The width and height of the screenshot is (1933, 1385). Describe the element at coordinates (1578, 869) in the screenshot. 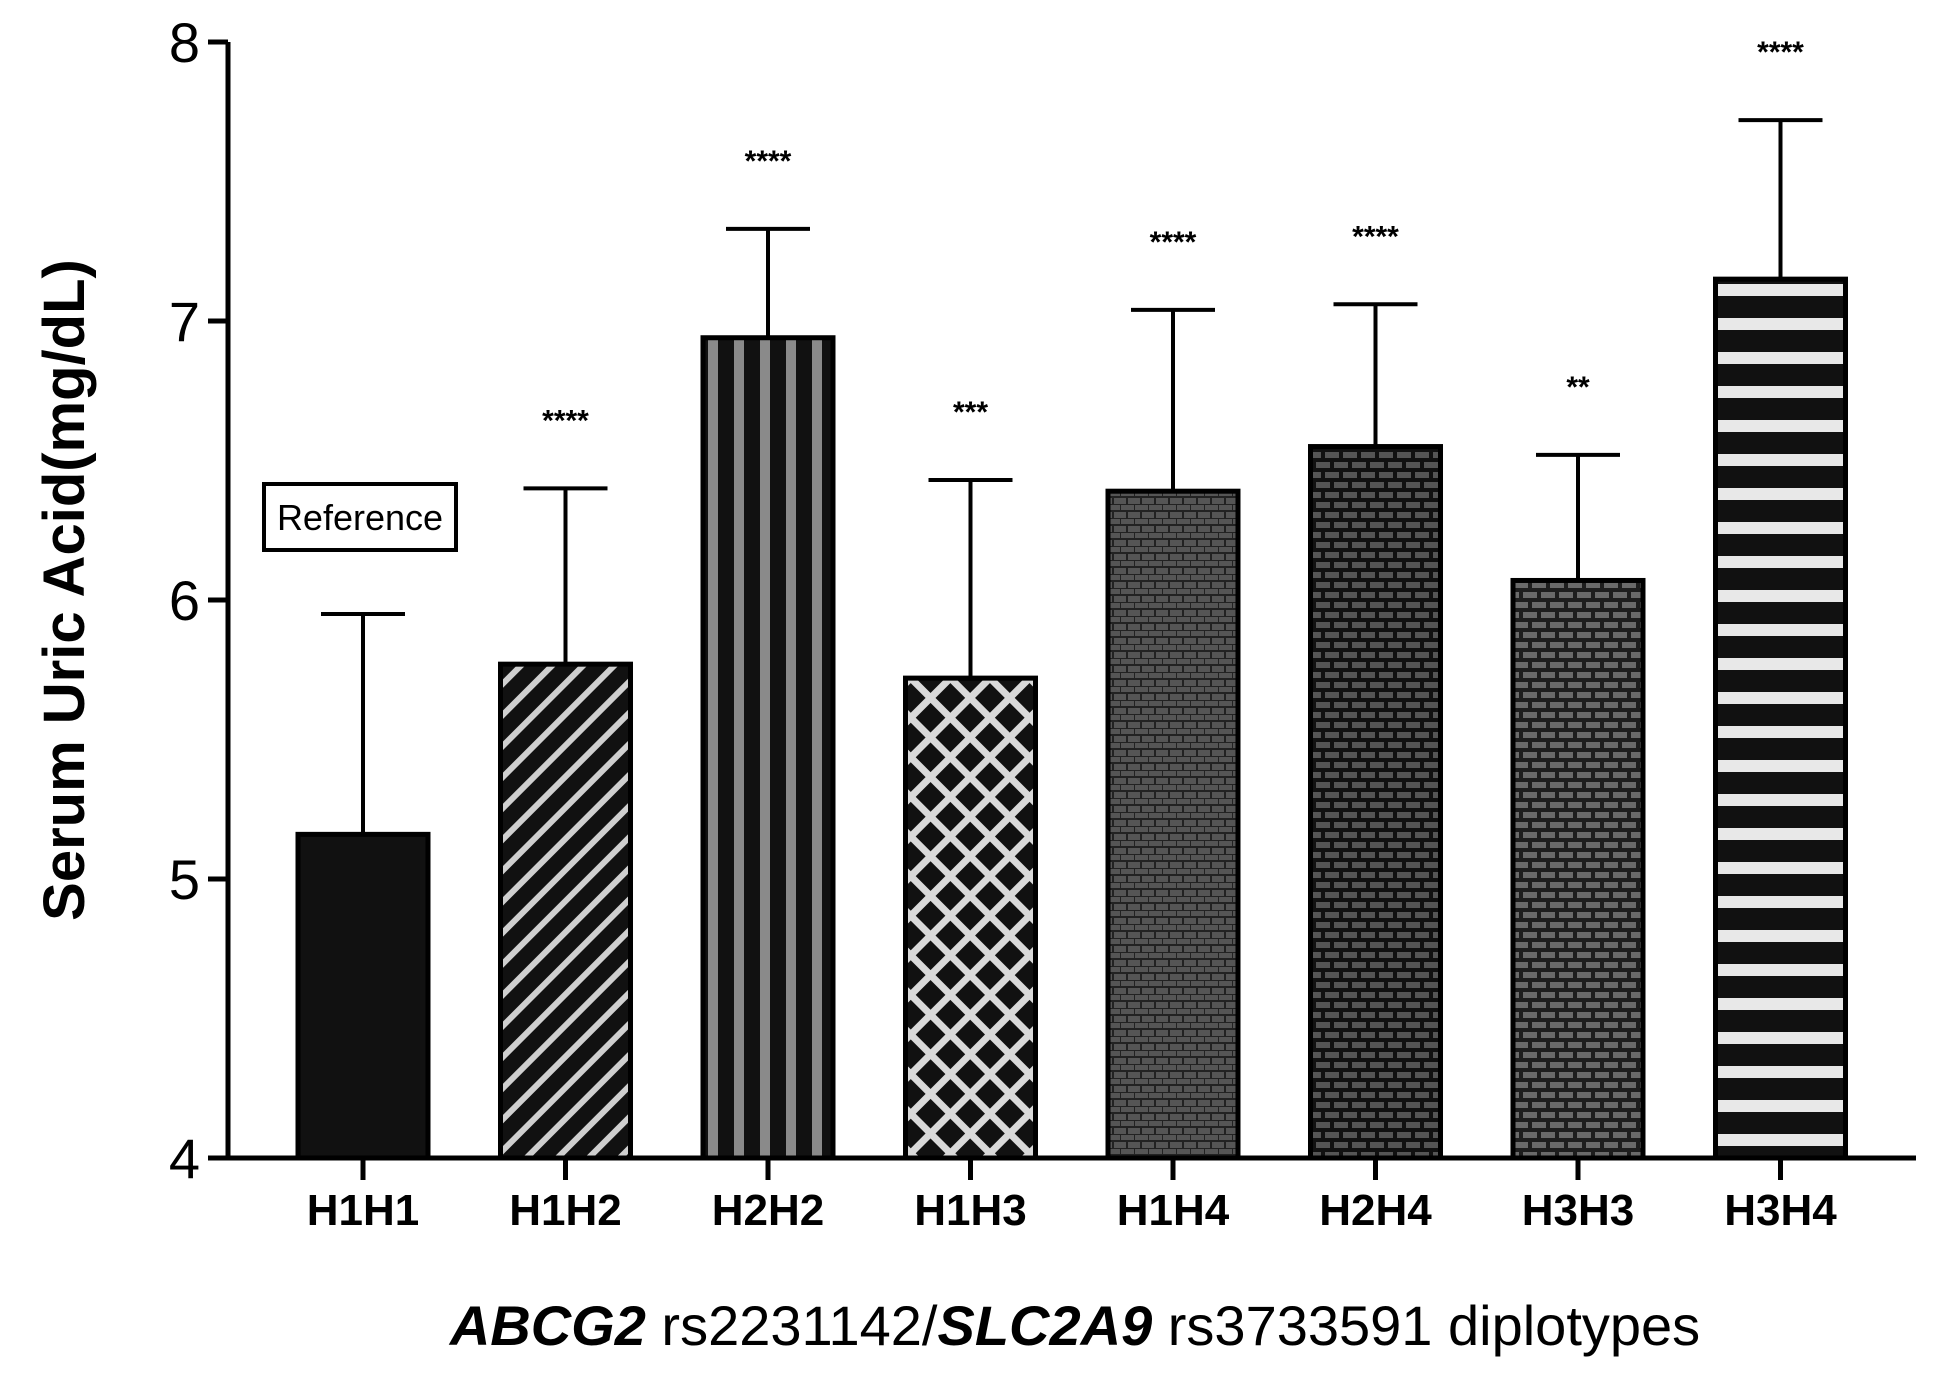

I see `bar-h3h3` at that location.